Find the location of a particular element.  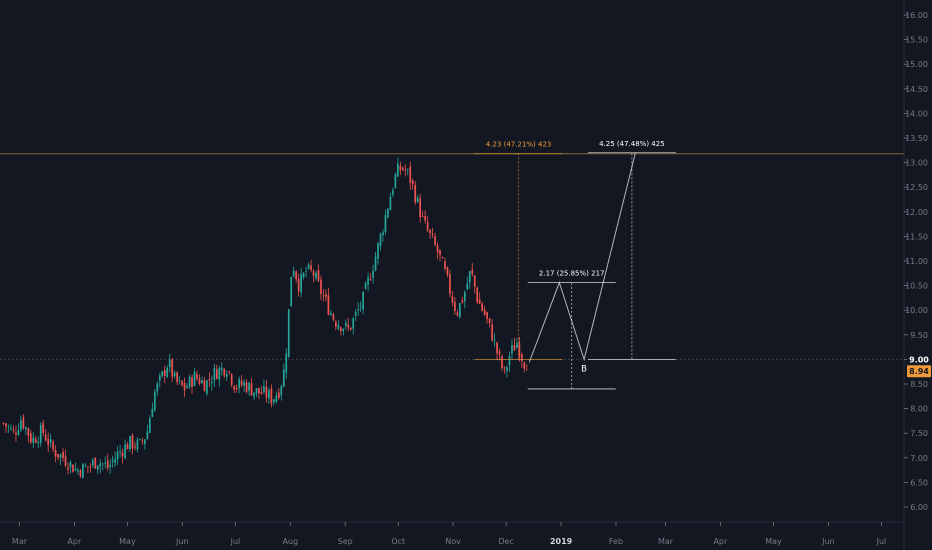

x-tick-label-9: Dec is located at coordinates (505, 541).